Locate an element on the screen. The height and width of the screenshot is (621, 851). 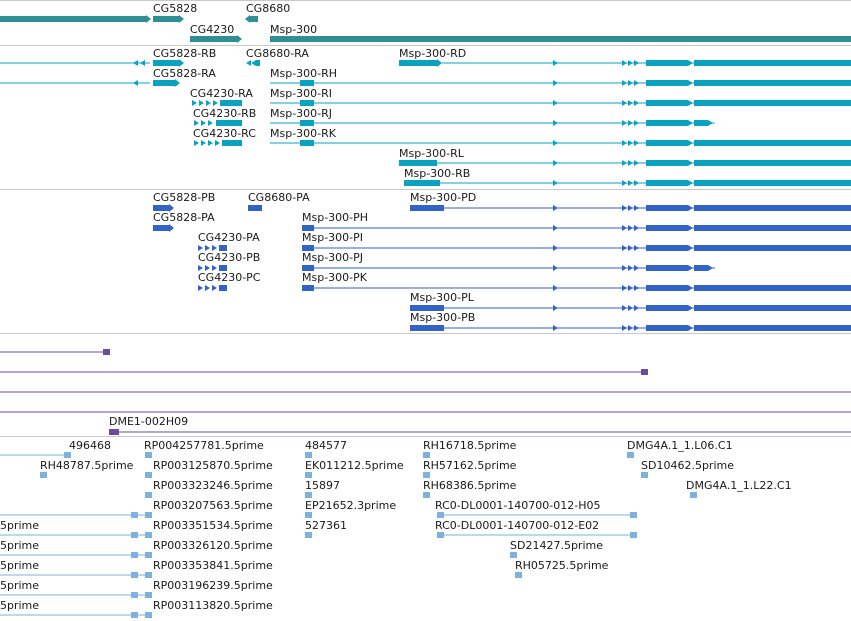
est-label: EK011212.5prime is located at coordinates (354, 465).